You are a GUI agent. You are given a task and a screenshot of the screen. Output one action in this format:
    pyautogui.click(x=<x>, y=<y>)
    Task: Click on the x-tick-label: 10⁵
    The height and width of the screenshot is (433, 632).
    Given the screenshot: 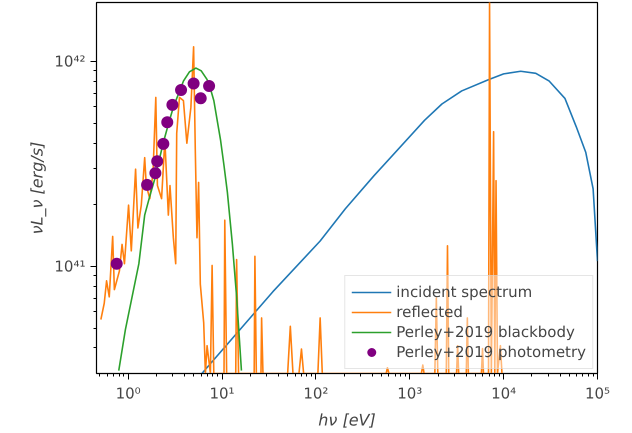 What is the action you would take?
    pyautogui.click(x=597, y=393)
    